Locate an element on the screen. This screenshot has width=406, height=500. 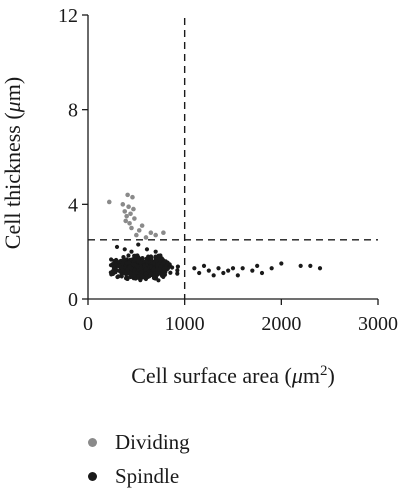
x-tick-label: 0 is located at coordinates (88, 324).